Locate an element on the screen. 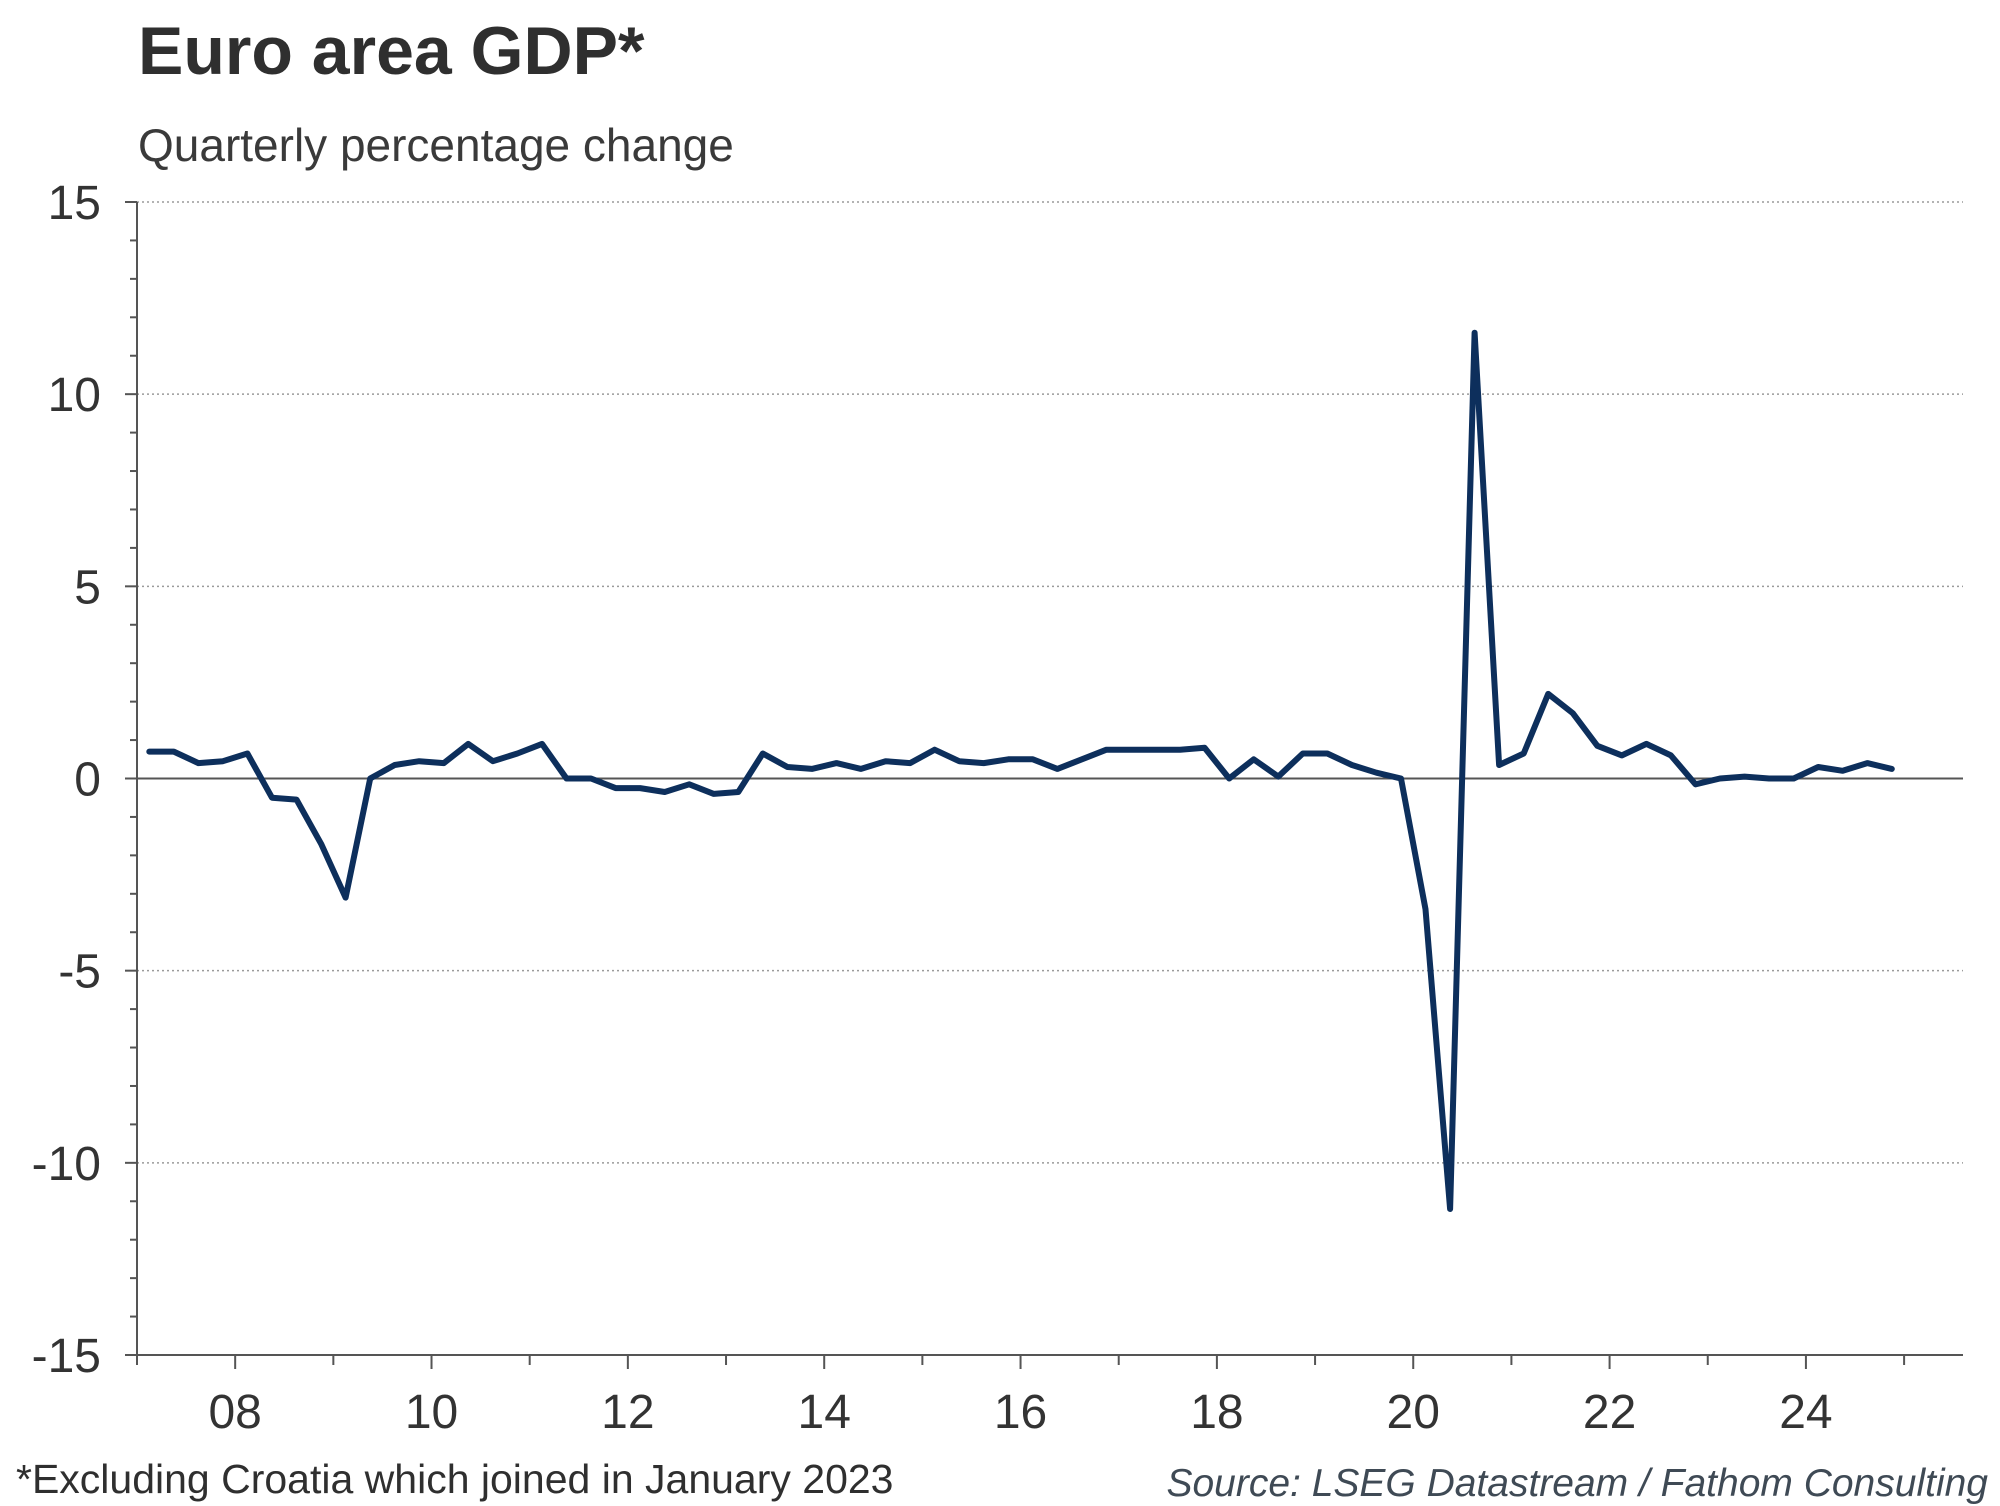  x-tick-label-12: 12 is located at coordinates (627, 1412).